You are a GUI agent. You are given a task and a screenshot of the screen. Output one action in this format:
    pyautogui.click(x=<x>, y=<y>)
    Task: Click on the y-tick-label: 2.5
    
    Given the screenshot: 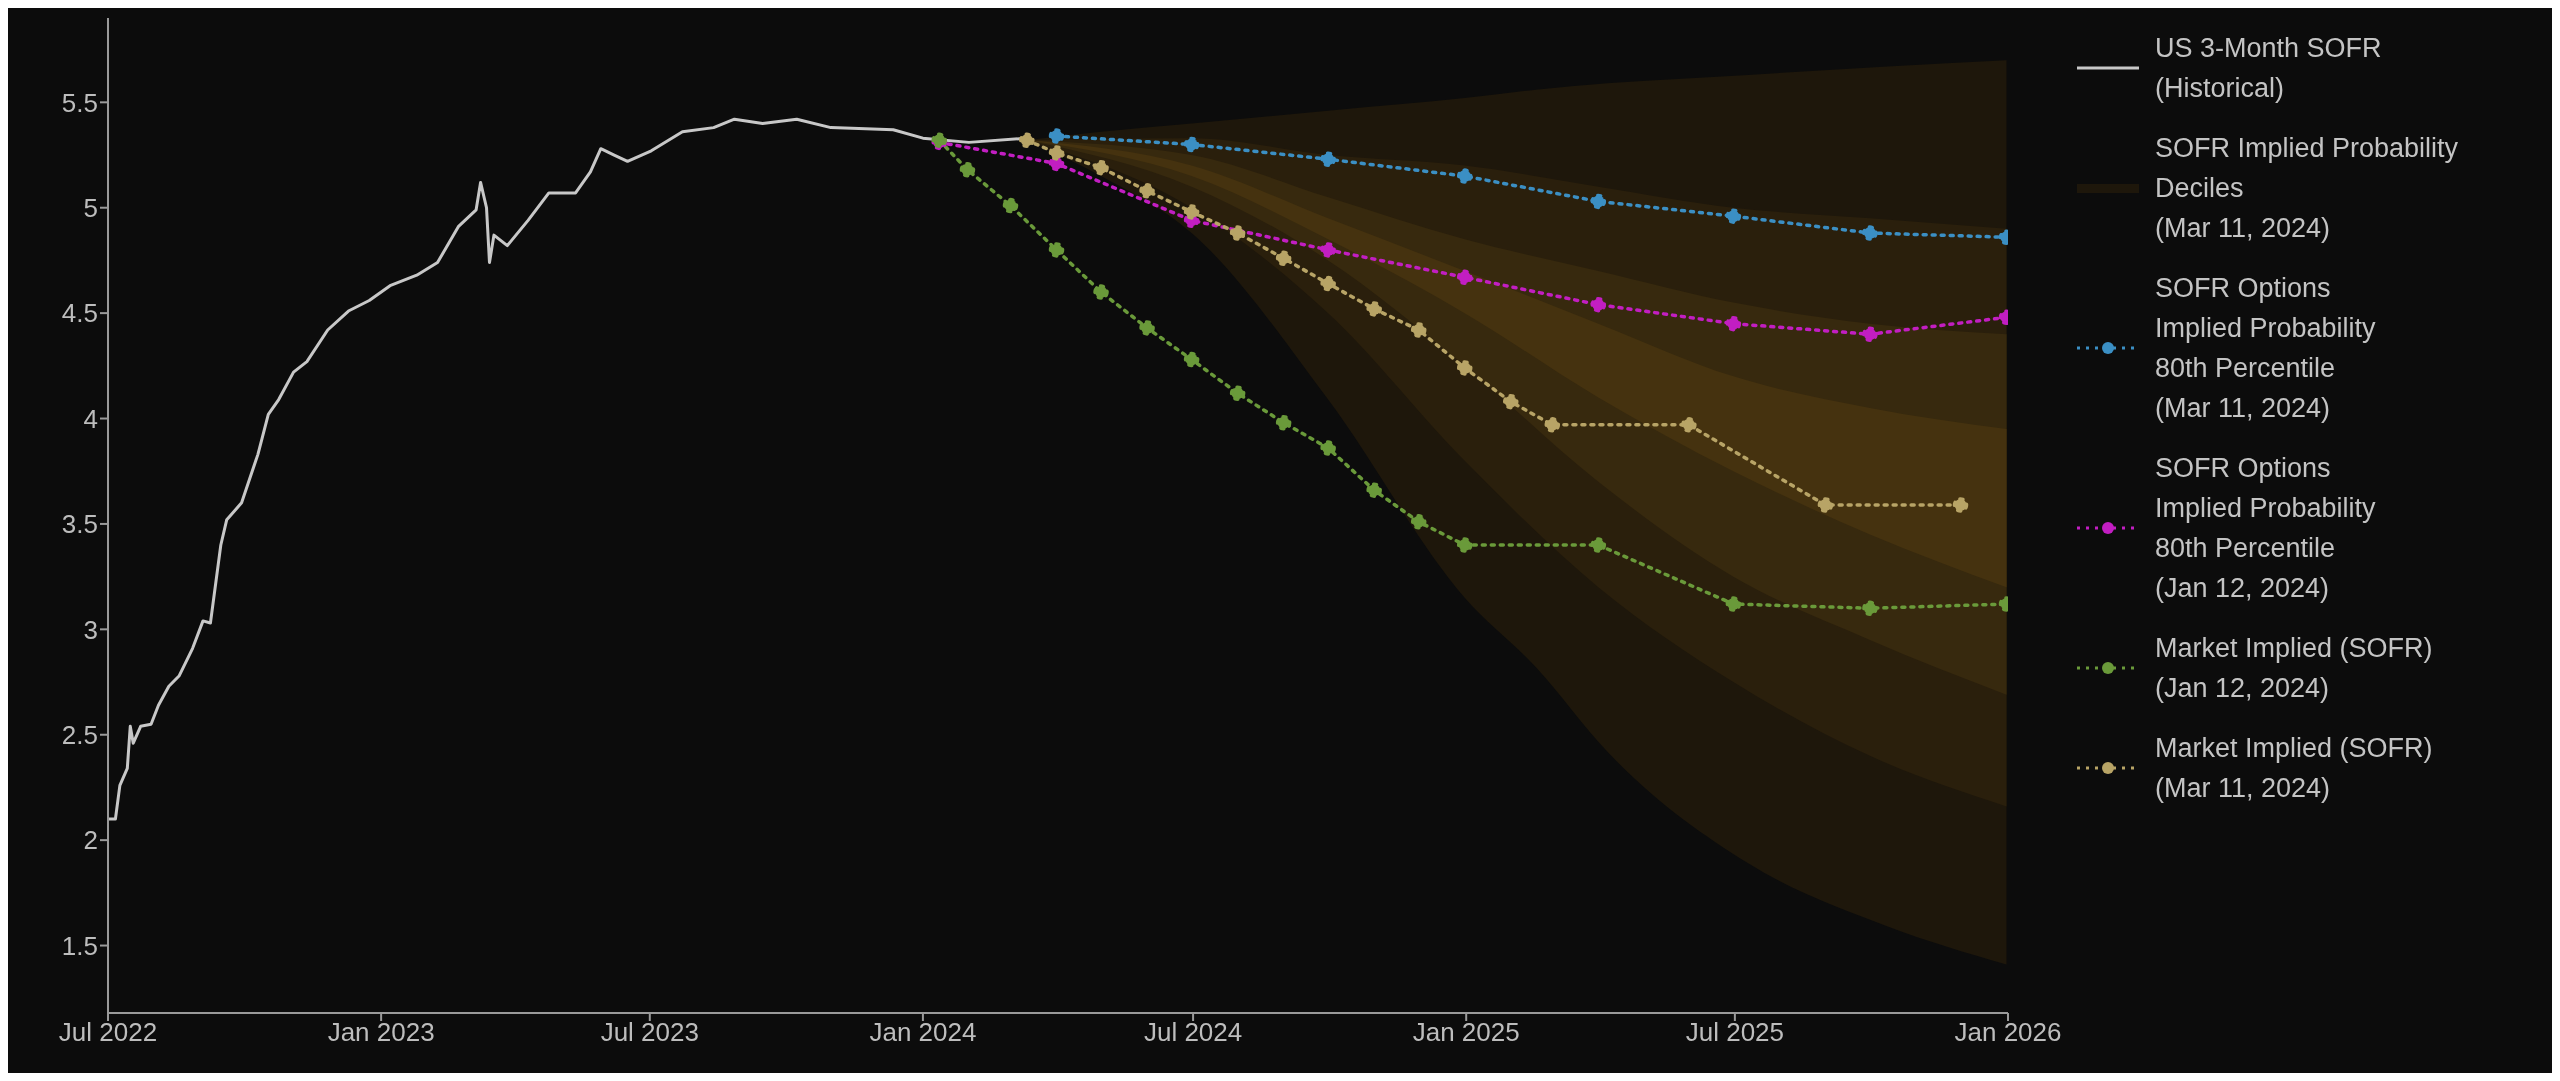 What is the action you would take?
    pyautogui.click(x=79, y=734)
    